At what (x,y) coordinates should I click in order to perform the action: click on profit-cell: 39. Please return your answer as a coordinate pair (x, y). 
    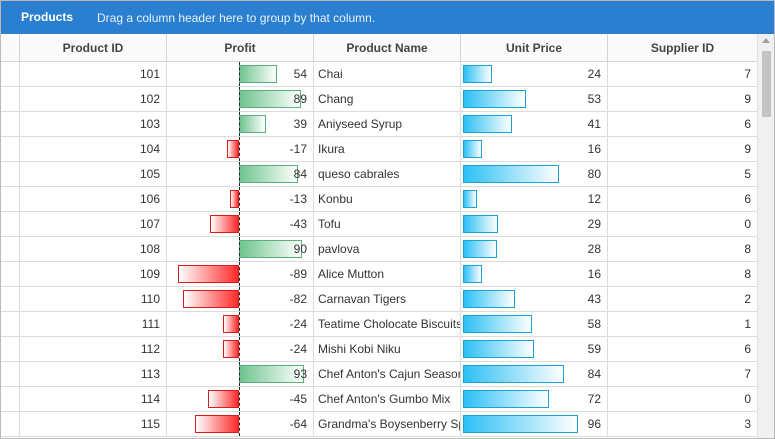
    Looking at the image, I should click on (240, 124).